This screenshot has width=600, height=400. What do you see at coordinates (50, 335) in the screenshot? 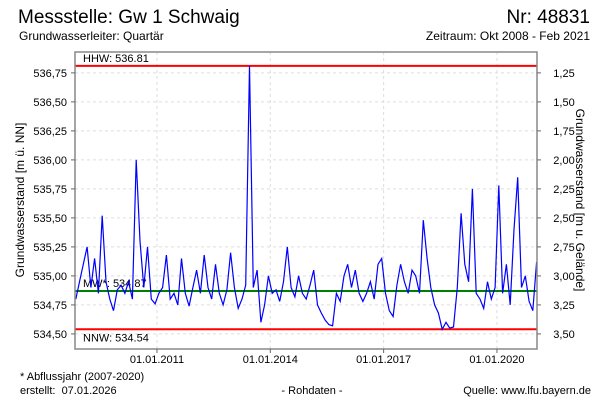
I see `y-tick-label-left: 534,50` at bounding box center [50, 335].